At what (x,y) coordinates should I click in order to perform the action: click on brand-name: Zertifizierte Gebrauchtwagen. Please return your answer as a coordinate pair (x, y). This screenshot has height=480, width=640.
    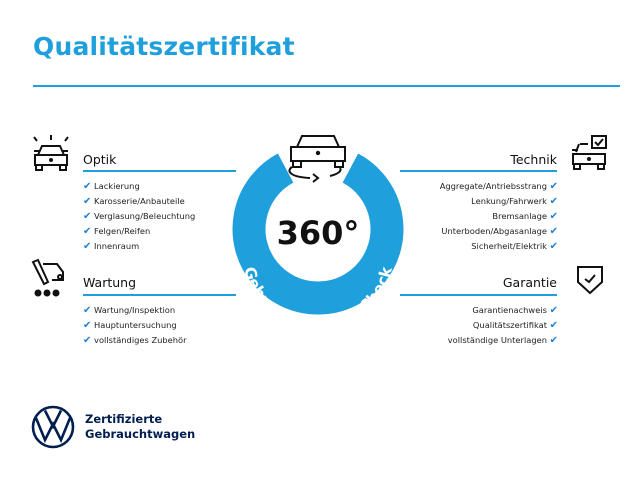
    Looking at the image, I should click on (140, 426).